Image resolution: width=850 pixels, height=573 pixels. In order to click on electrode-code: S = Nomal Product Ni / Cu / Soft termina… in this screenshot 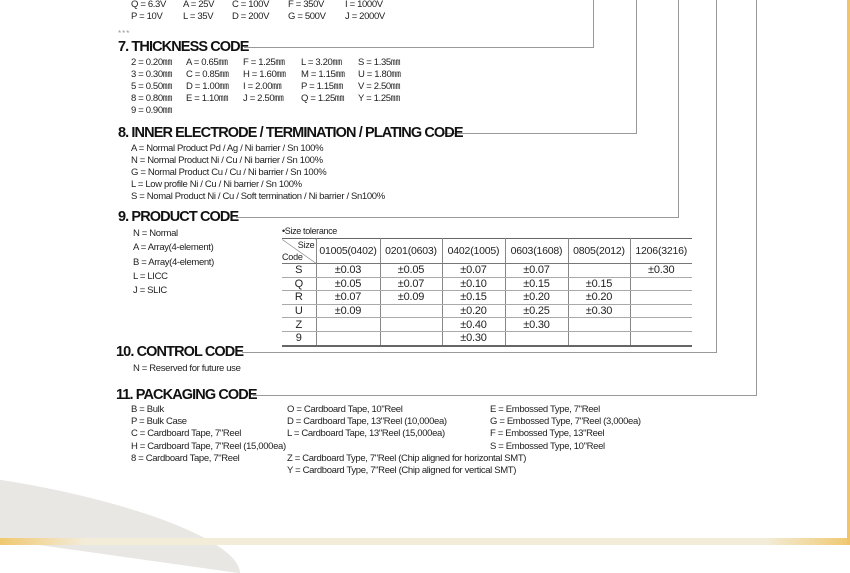, I will do `click(258, 196)`.